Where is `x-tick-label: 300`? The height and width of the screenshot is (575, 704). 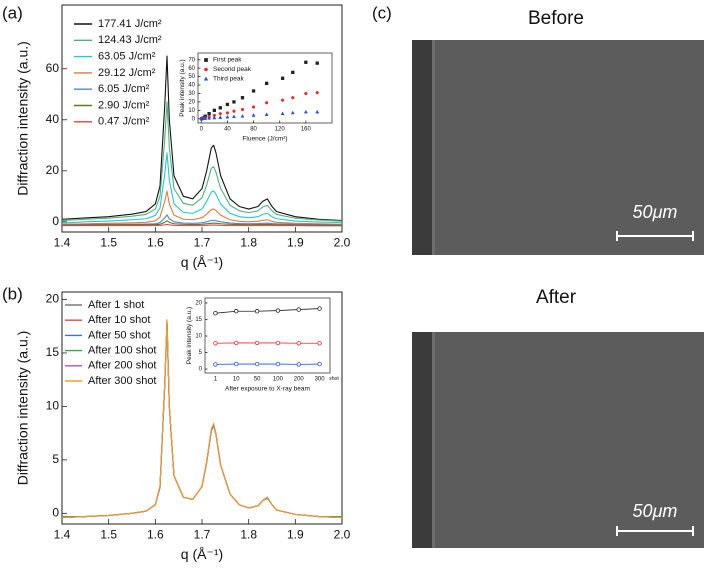 x-tick-label: 300 is located at coordinates (320, 379).